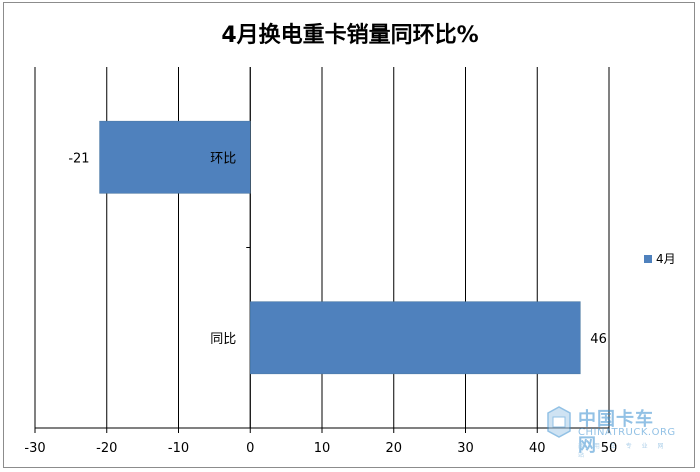  I want to click on x-tick-label: -20, so click(106, 448).